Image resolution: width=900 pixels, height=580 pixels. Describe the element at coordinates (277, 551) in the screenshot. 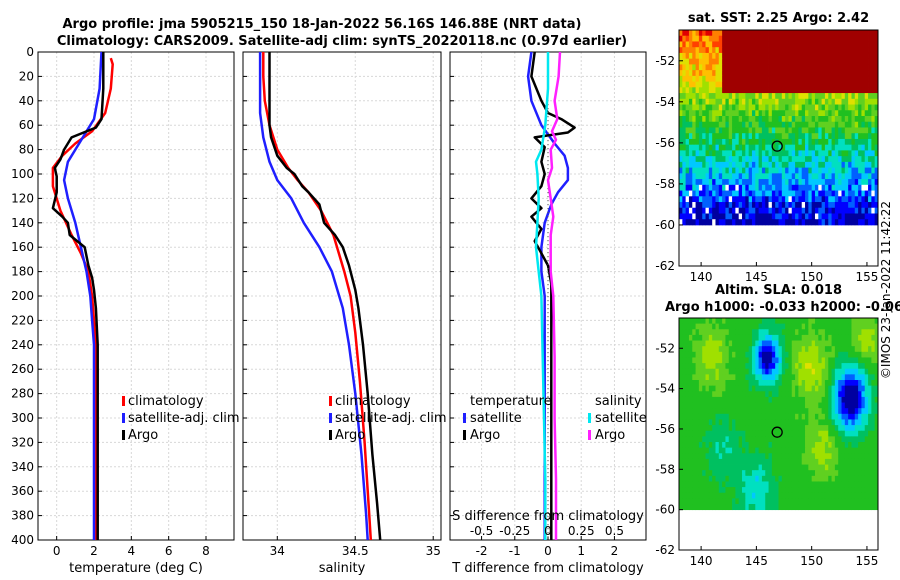

I see `x-tick-label: 34` at that location.